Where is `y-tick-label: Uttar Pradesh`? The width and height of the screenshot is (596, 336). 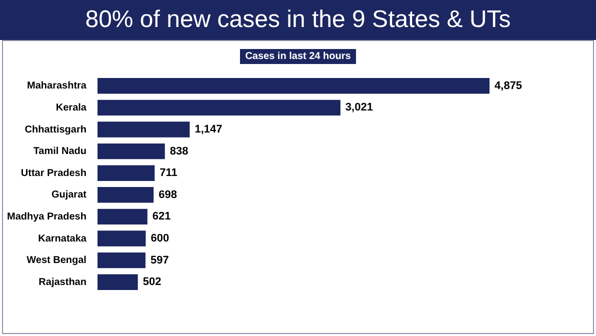 y-tick-label: Uttar Pradesh is located at coordinates (53, 173).